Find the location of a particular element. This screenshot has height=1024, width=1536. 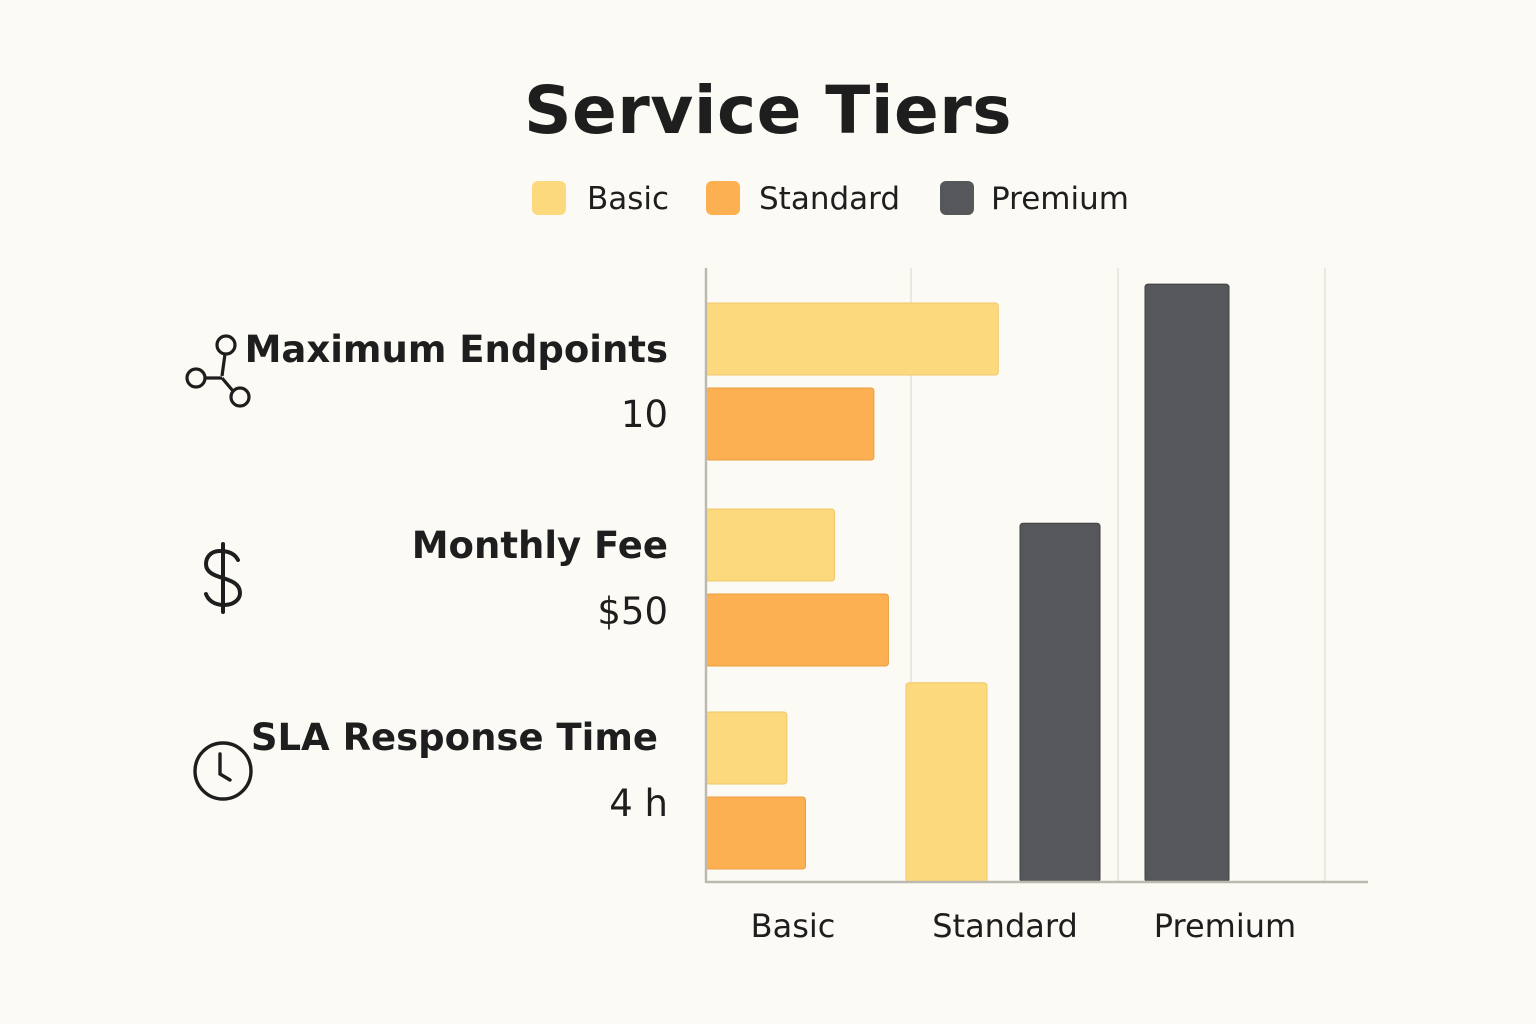

hbar-maximum-endpoints-standard is located at coordinates (790, 424).